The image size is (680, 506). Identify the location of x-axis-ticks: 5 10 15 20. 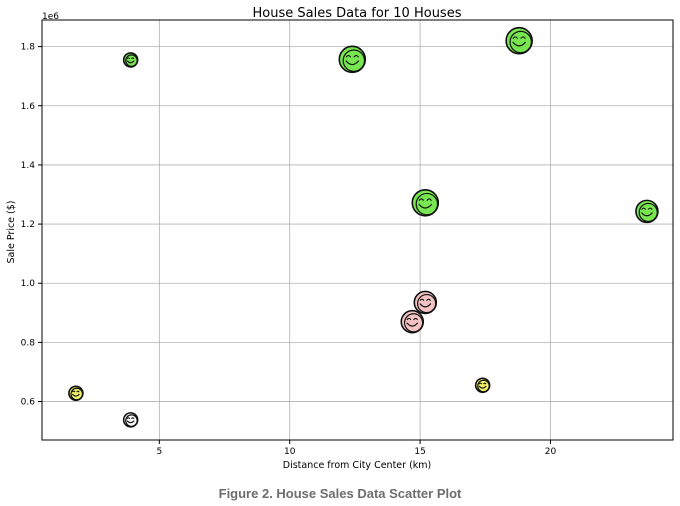
(356, 448).